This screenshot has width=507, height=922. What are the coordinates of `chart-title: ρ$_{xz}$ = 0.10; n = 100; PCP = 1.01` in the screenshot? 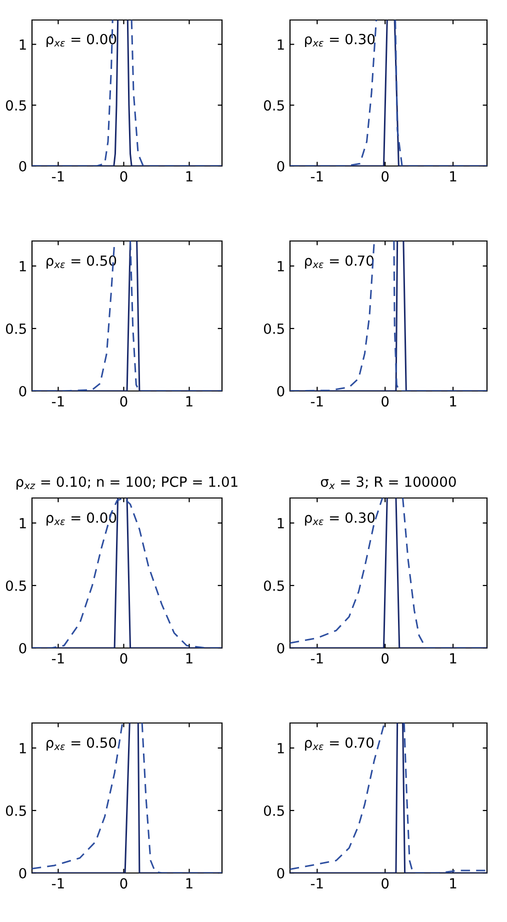 It's located at (127, 483).